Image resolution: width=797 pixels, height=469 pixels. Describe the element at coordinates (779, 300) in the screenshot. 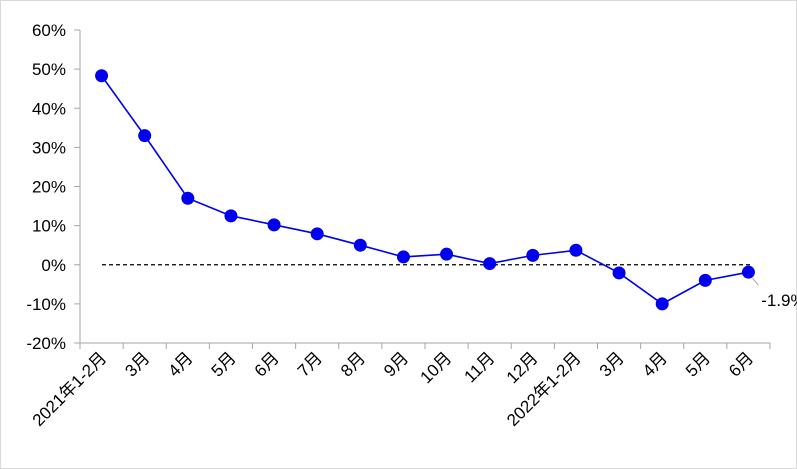

I see `data-label: -1.9%` at that location.